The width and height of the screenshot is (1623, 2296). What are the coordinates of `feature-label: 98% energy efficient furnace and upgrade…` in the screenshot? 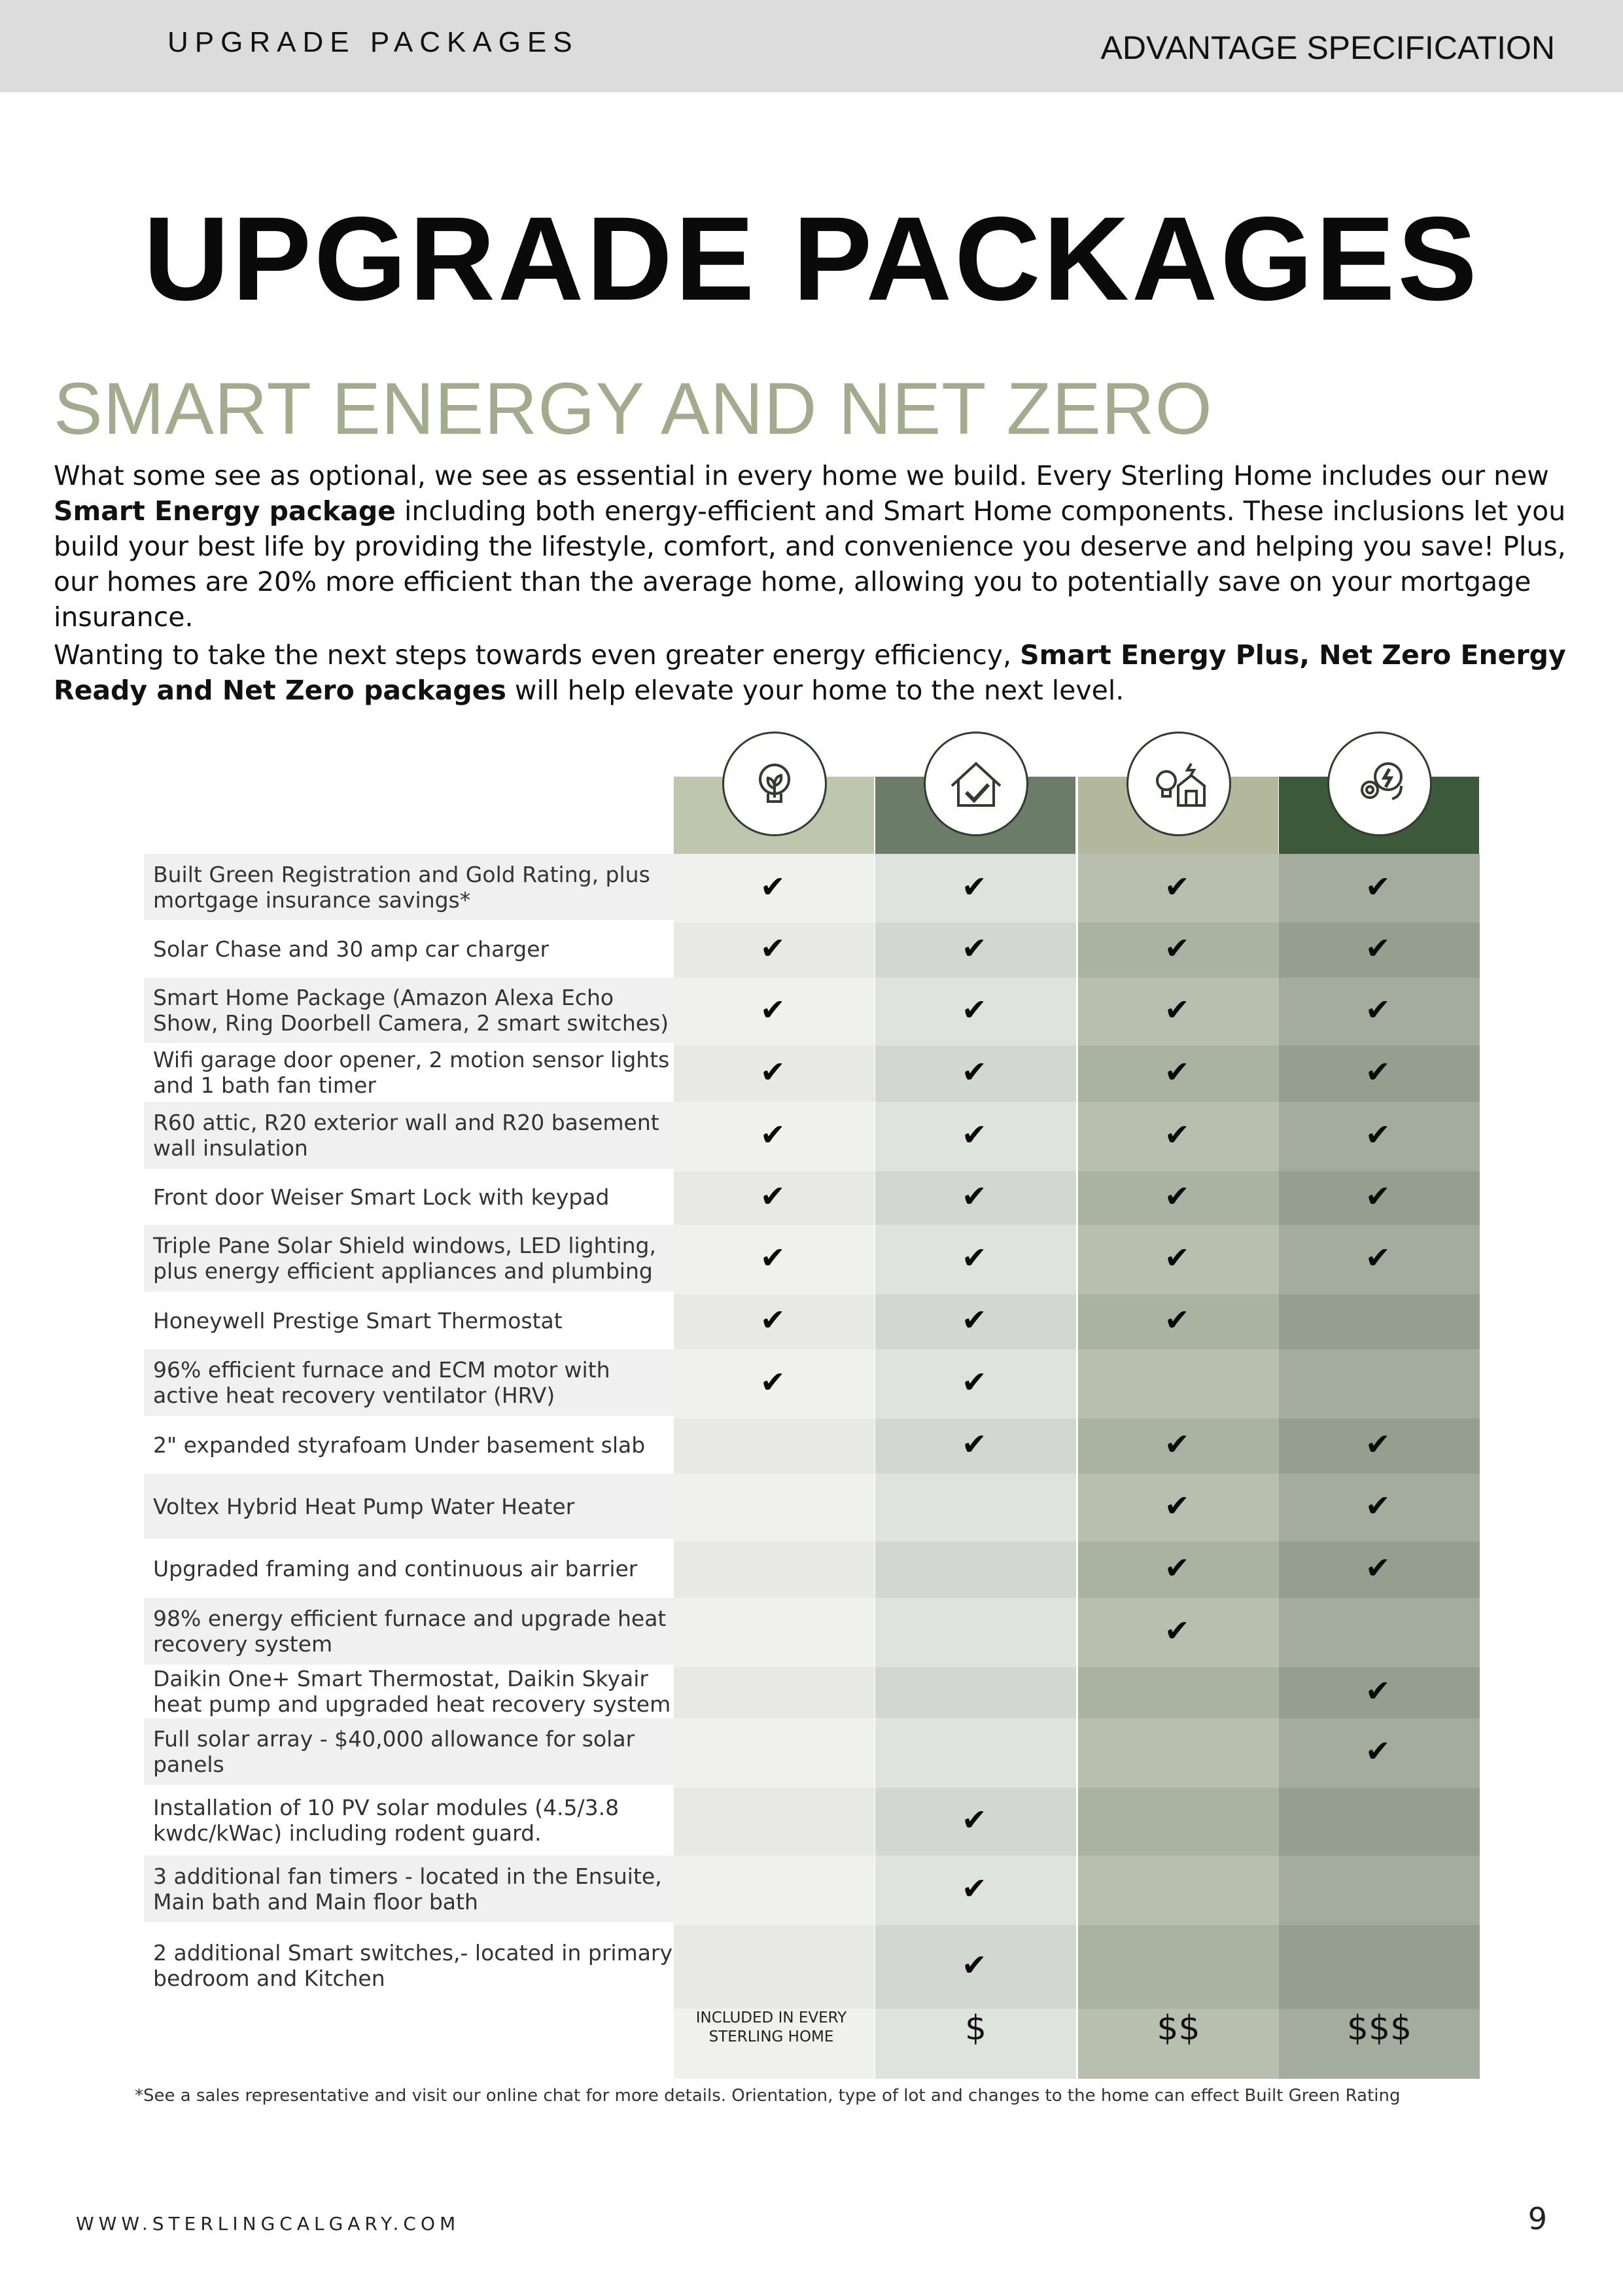 It's located at (409, 1631).